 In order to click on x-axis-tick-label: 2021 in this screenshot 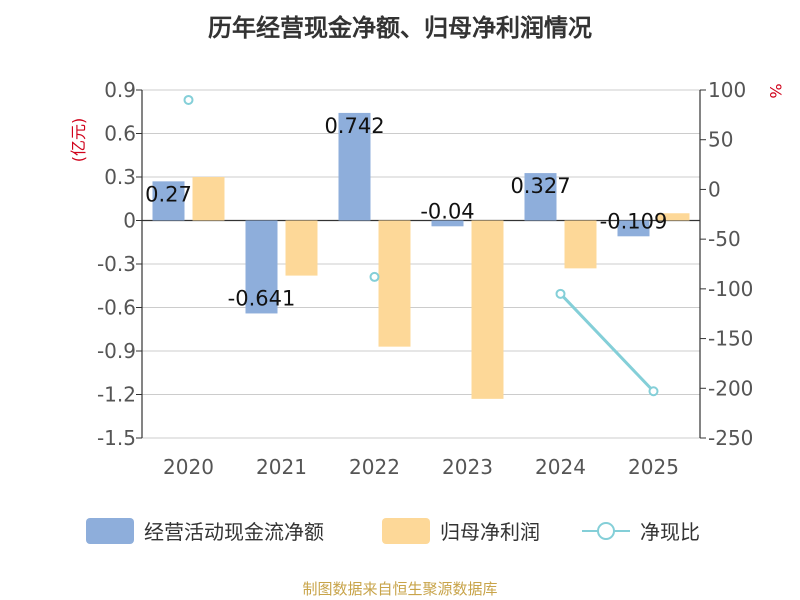, I will do `click(281, 467)`.